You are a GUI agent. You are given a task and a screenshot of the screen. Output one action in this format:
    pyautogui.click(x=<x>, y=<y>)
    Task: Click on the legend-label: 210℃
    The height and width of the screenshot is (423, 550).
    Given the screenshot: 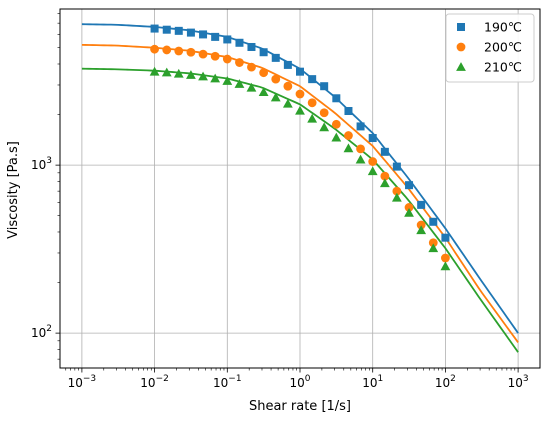 What is the action you would take?
    pyautogui.click(x=503, y=67)
    